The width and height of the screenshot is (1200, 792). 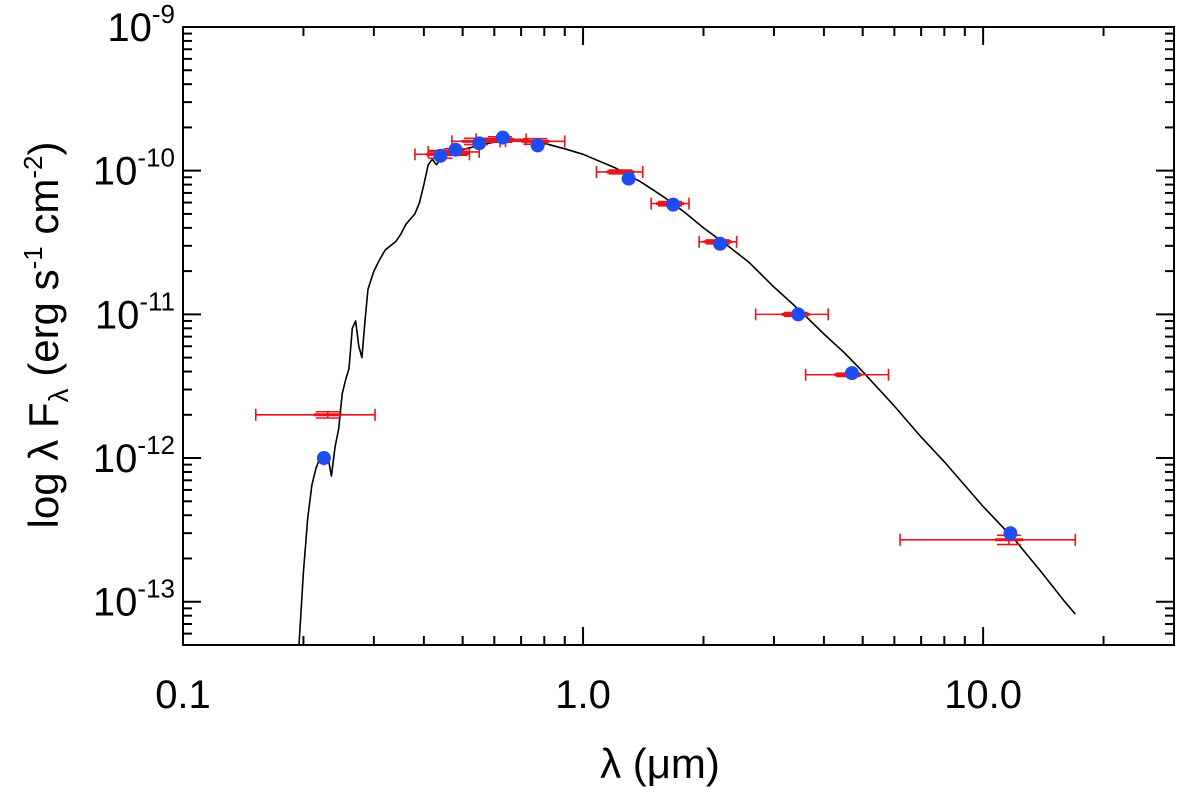 I want to click on y-axis-label: log λ Fλ (erg s-1 cm-2), so click(x=46, y=335).